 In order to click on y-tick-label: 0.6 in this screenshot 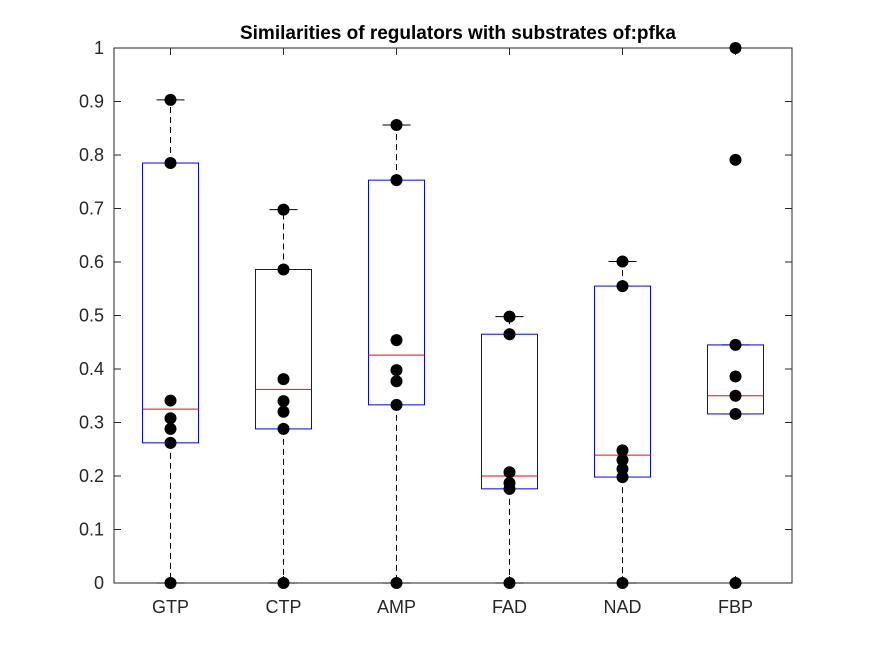, I will do `click(91, 262)`.